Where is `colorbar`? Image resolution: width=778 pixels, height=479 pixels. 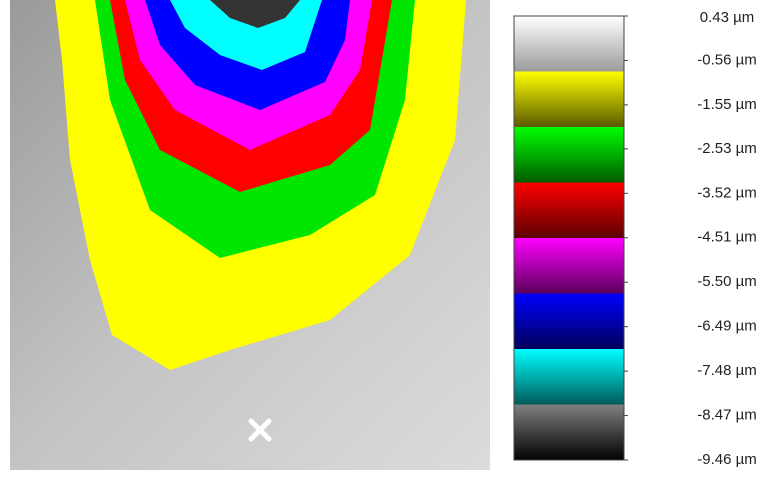
colorbar is located at coordinates (571, 238).